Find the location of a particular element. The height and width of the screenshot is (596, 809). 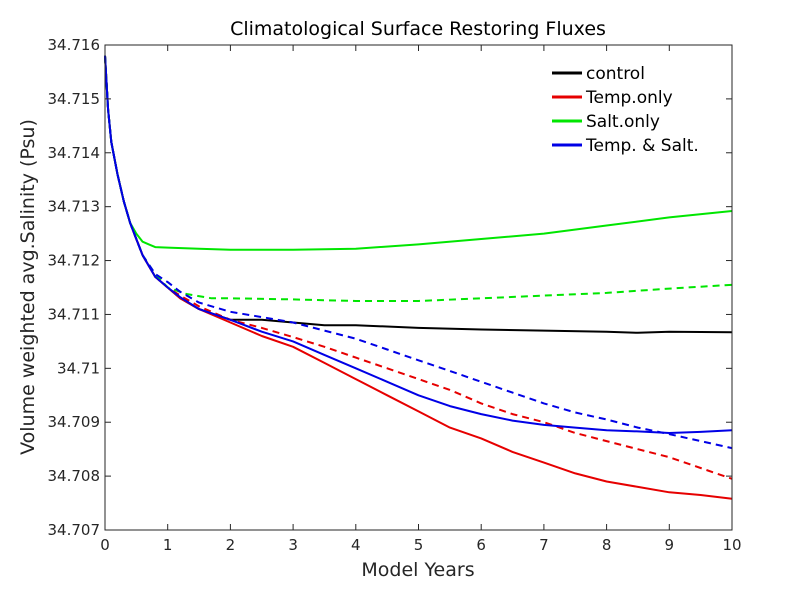

x-tick-label: 6 is located at coordinates (481, 545).